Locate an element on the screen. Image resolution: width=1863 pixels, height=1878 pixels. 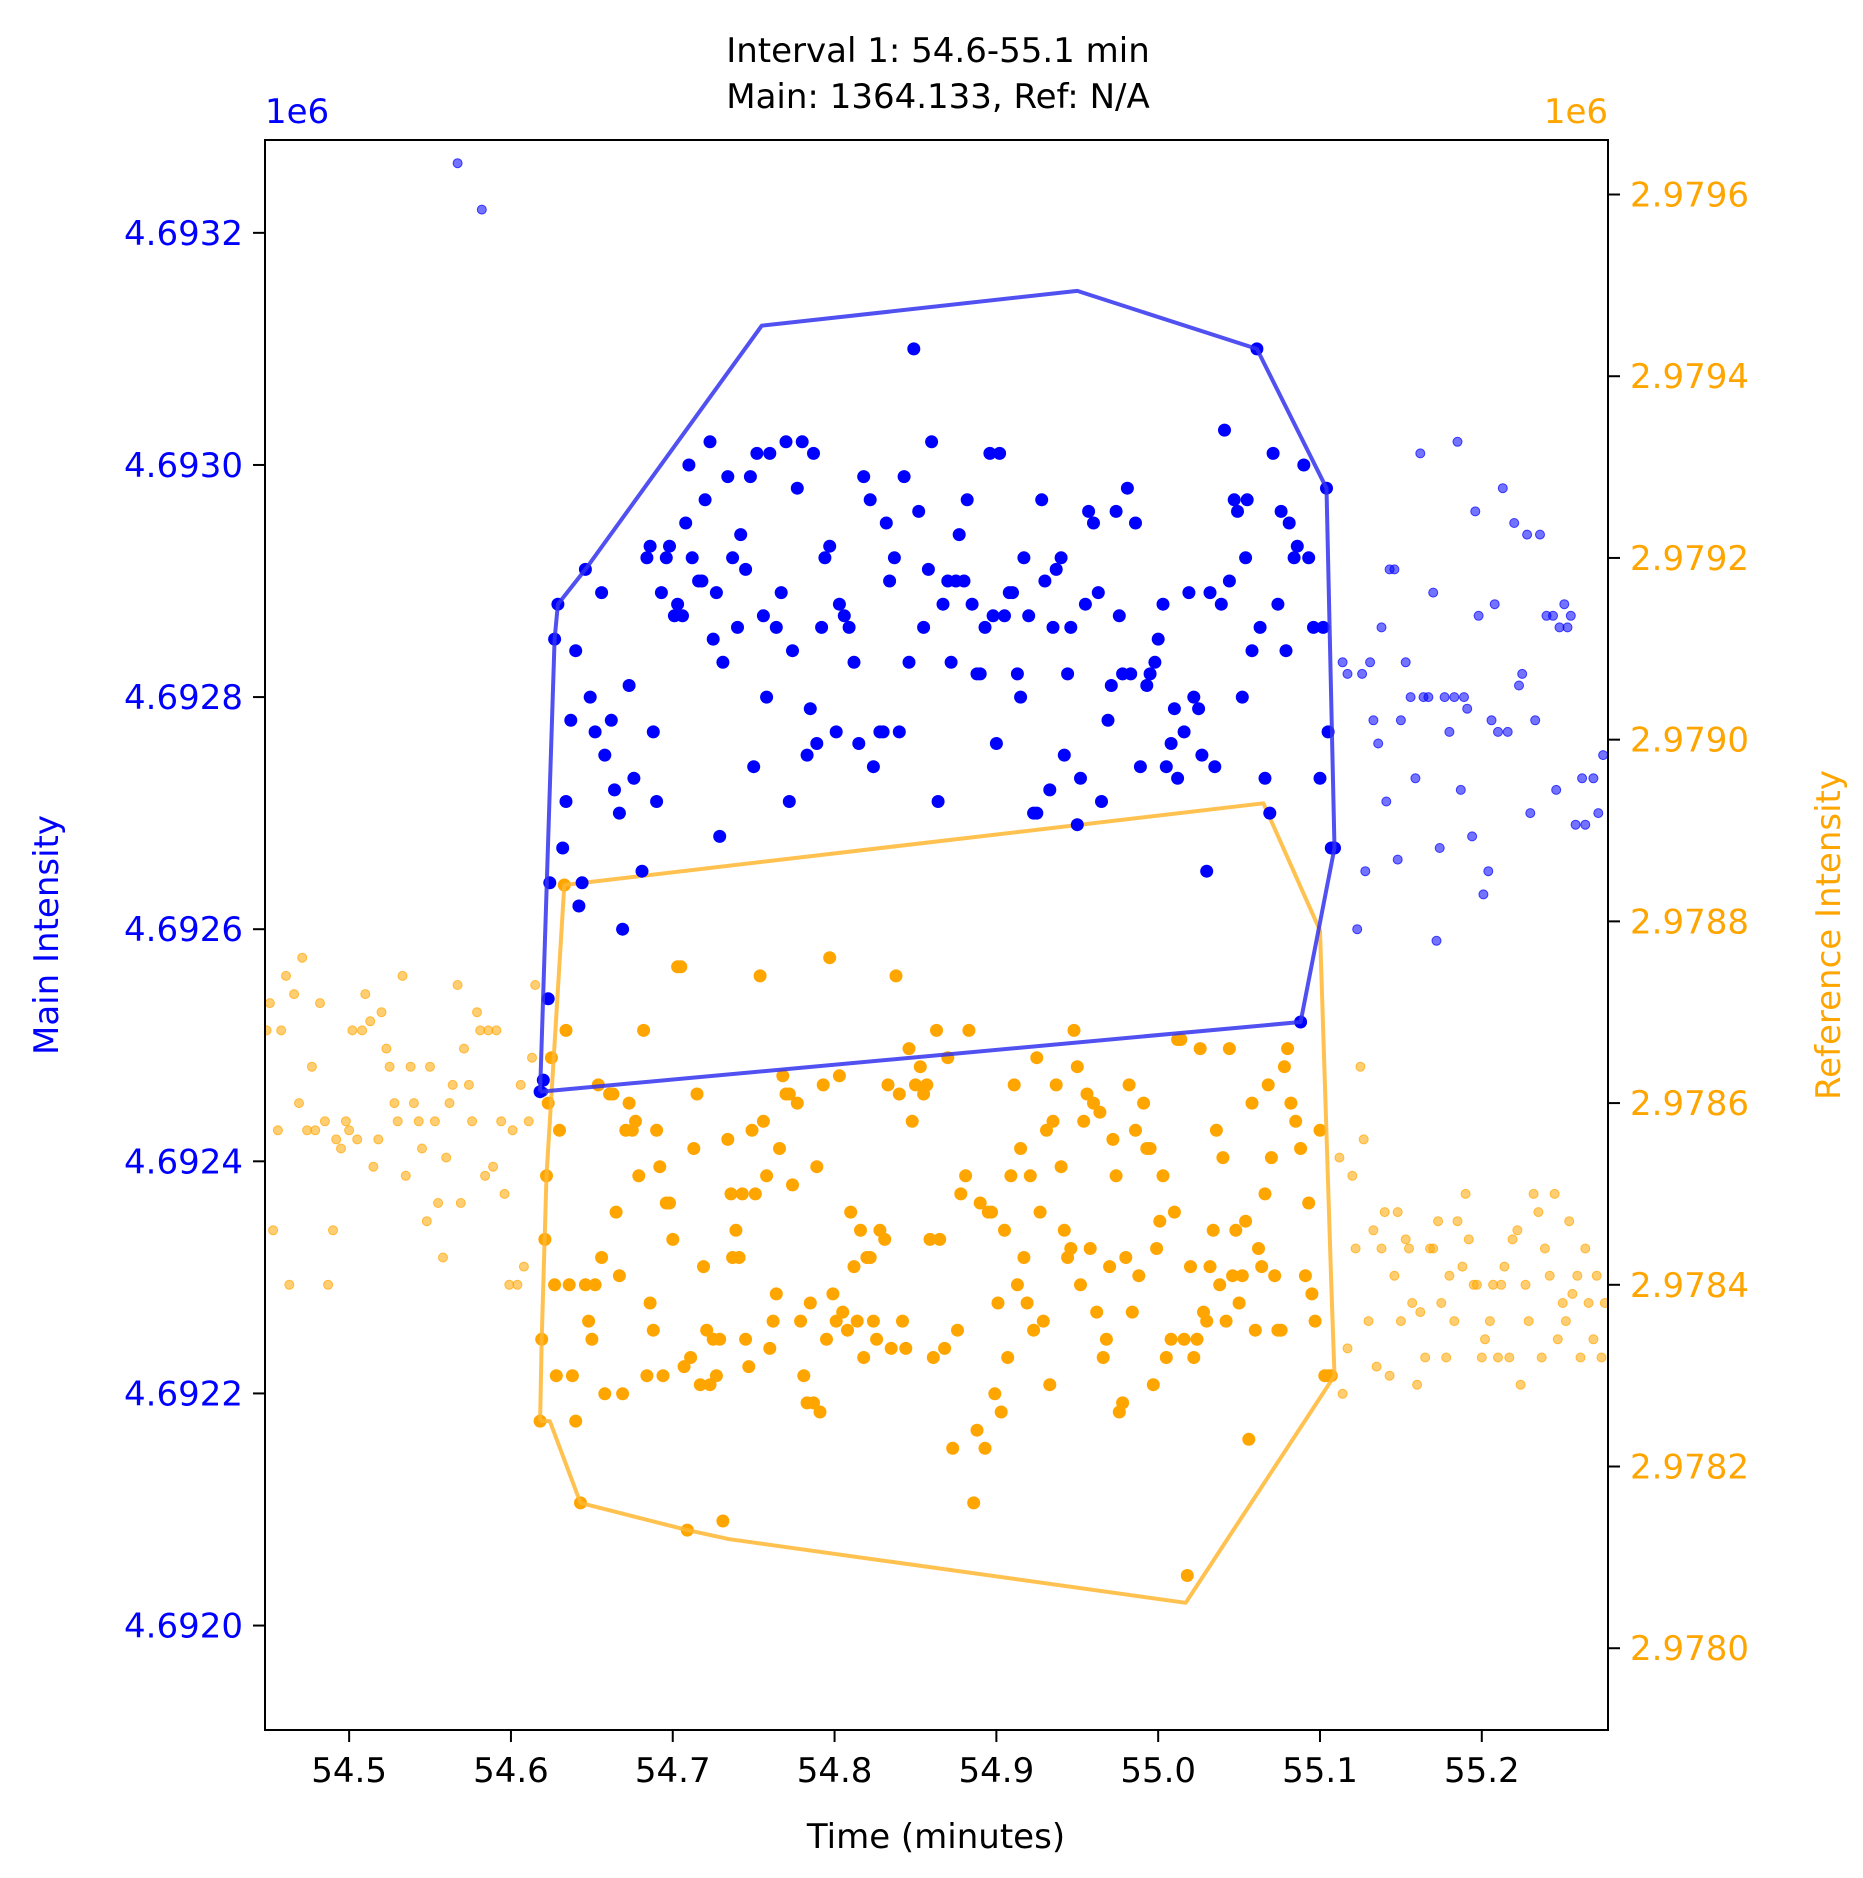
left-tick-label: 4.6922 is located at coordinates (183, 1394).